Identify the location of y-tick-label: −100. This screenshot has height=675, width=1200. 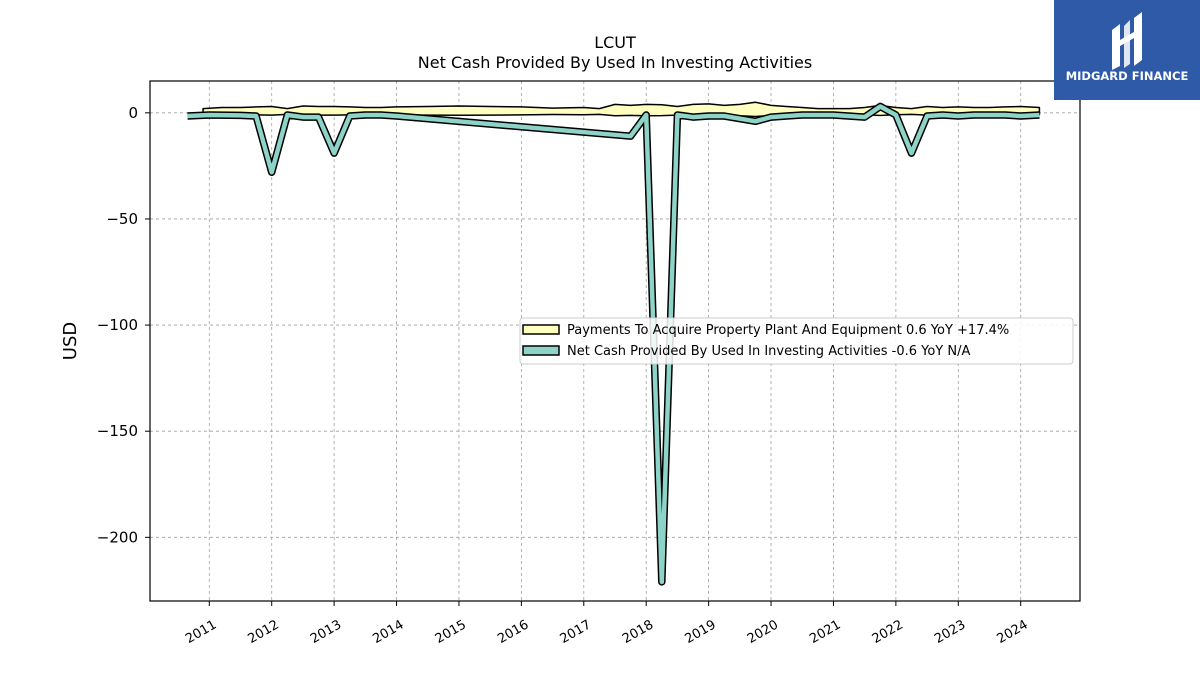
(117, 325).